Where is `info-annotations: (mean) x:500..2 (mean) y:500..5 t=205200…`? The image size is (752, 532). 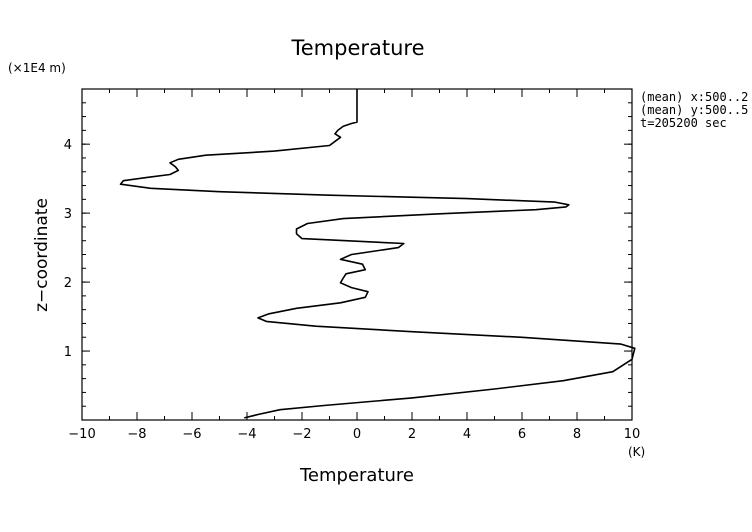 info-annotations: (mean) x:500..2 (mean) y:500..5 t=205200… is located at coordinates (694, 110).